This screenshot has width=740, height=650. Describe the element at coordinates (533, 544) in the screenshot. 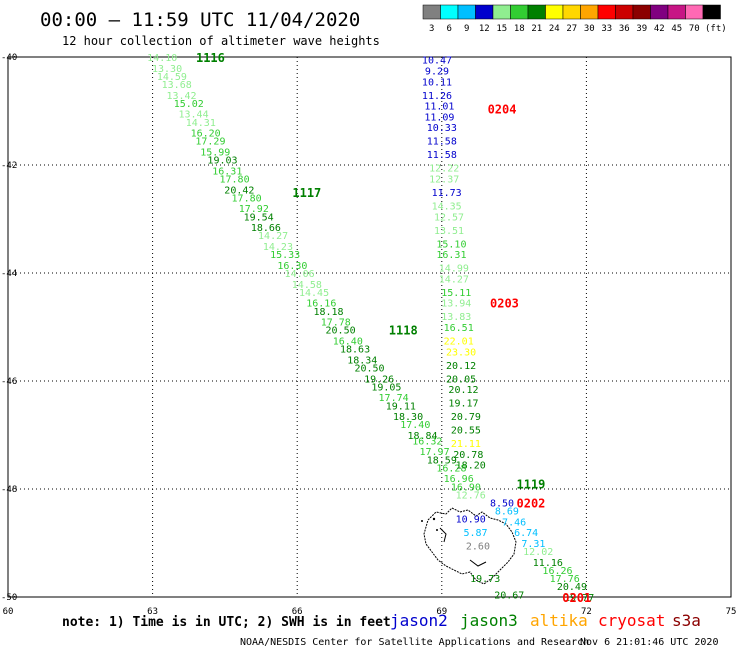

I see `swh-value-label: 7.31` at that location.